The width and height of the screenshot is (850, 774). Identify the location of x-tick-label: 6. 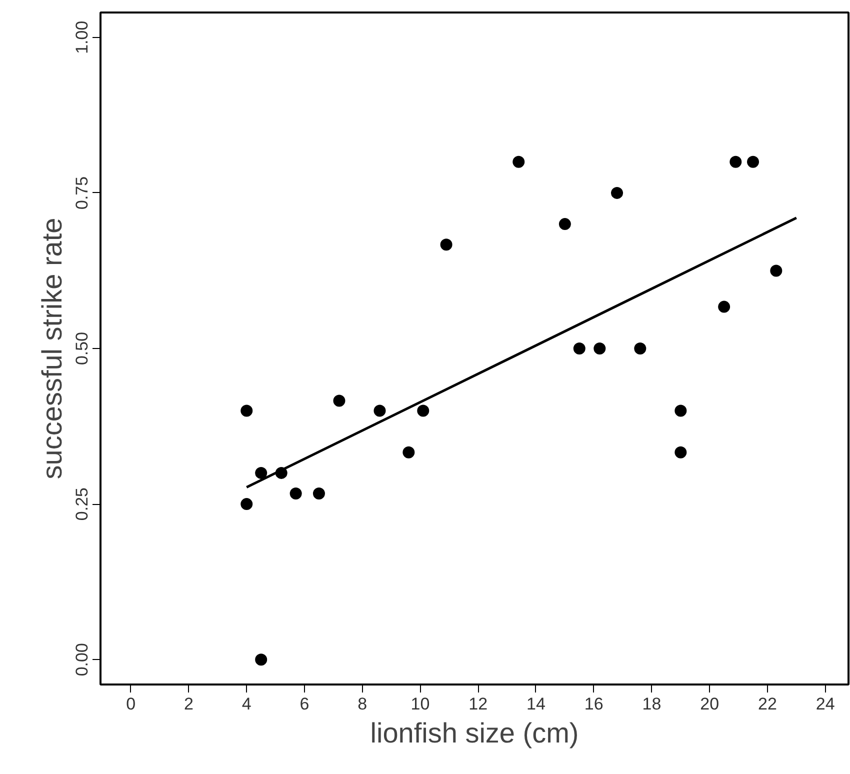
(305, 704).